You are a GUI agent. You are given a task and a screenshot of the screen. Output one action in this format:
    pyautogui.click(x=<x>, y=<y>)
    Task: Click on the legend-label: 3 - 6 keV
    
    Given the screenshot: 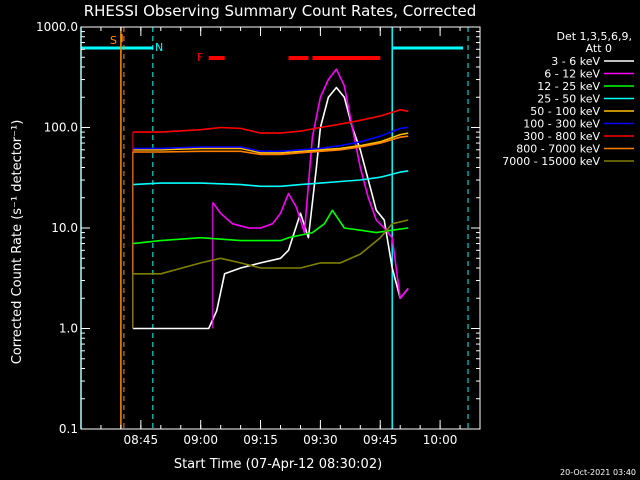 What is the action you would take?
    pyautogui.click(x=575, y=61)
    